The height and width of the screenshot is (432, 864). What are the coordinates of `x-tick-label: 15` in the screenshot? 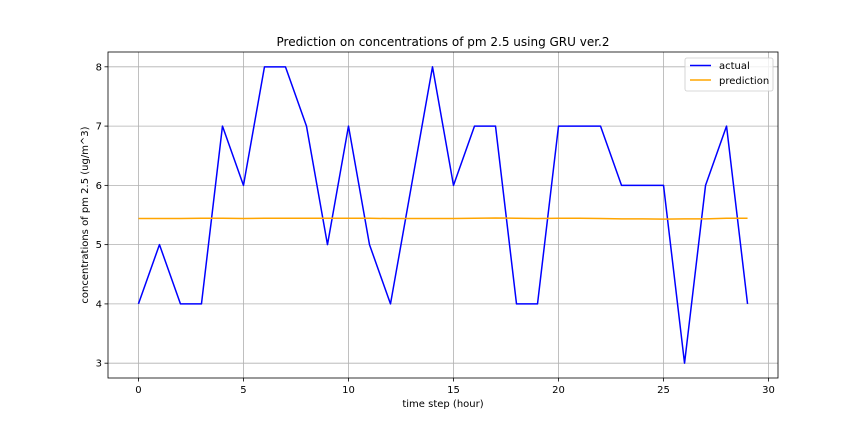 It's located at (453, 390).